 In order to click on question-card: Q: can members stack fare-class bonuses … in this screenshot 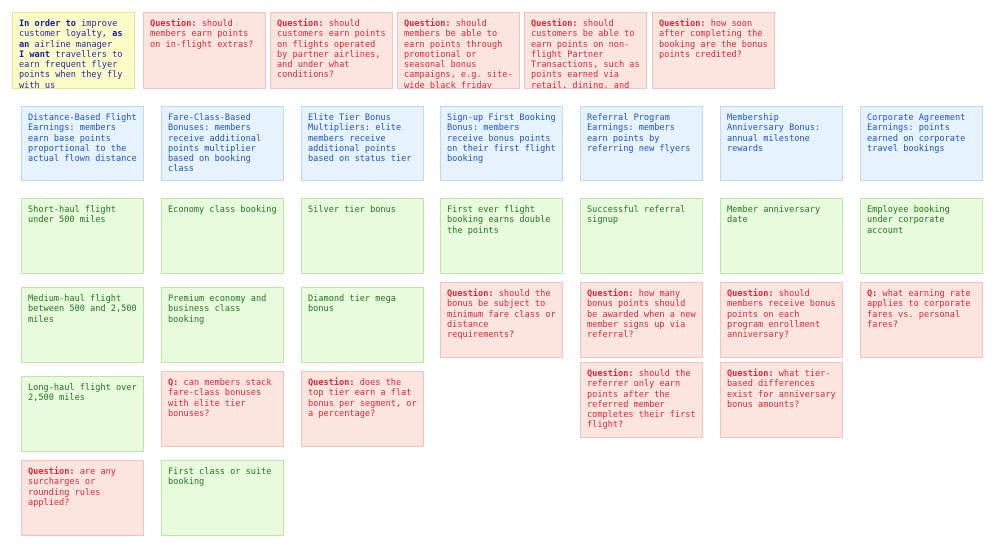, I will do `click(222, 409)`.